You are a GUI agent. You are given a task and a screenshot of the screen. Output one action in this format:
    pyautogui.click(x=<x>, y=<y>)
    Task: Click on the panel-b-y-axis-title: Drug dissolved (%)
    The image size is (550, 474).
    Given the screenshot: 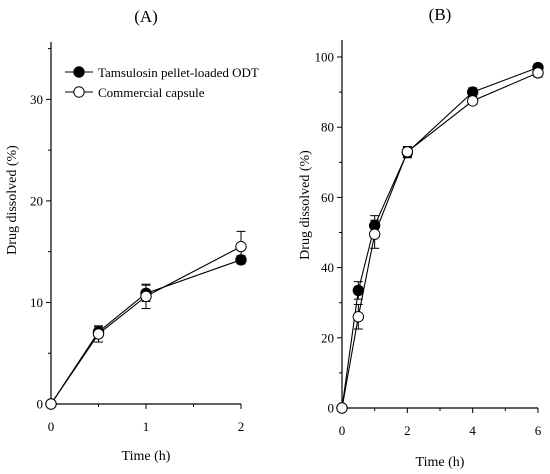 What is the action you would take?
    pyautogui.click(x=305, y=205)
    